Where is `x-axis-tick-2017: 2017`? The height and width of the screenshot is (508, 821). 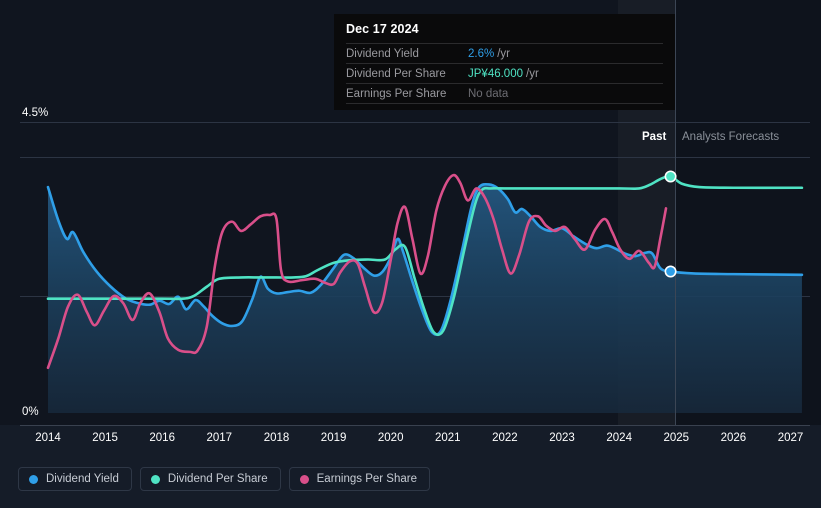 x-axis-tick-2017: 2017 is located at coordinates (219, 438).